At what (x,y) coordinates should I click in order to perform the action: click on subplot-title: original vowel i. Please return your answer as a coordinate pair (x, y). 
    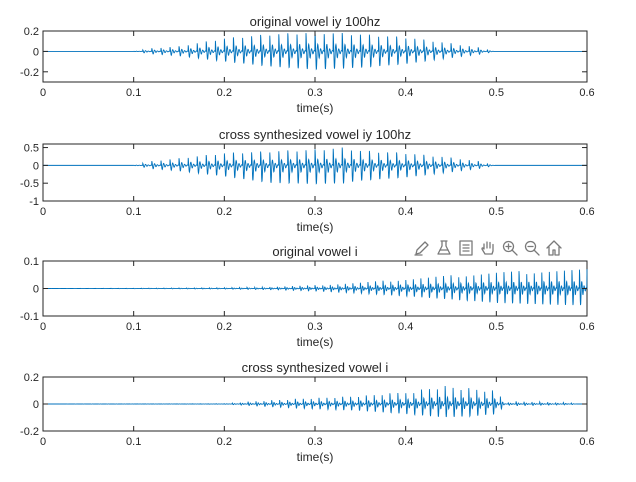
    Looking at the image, I should click on (314, 251).